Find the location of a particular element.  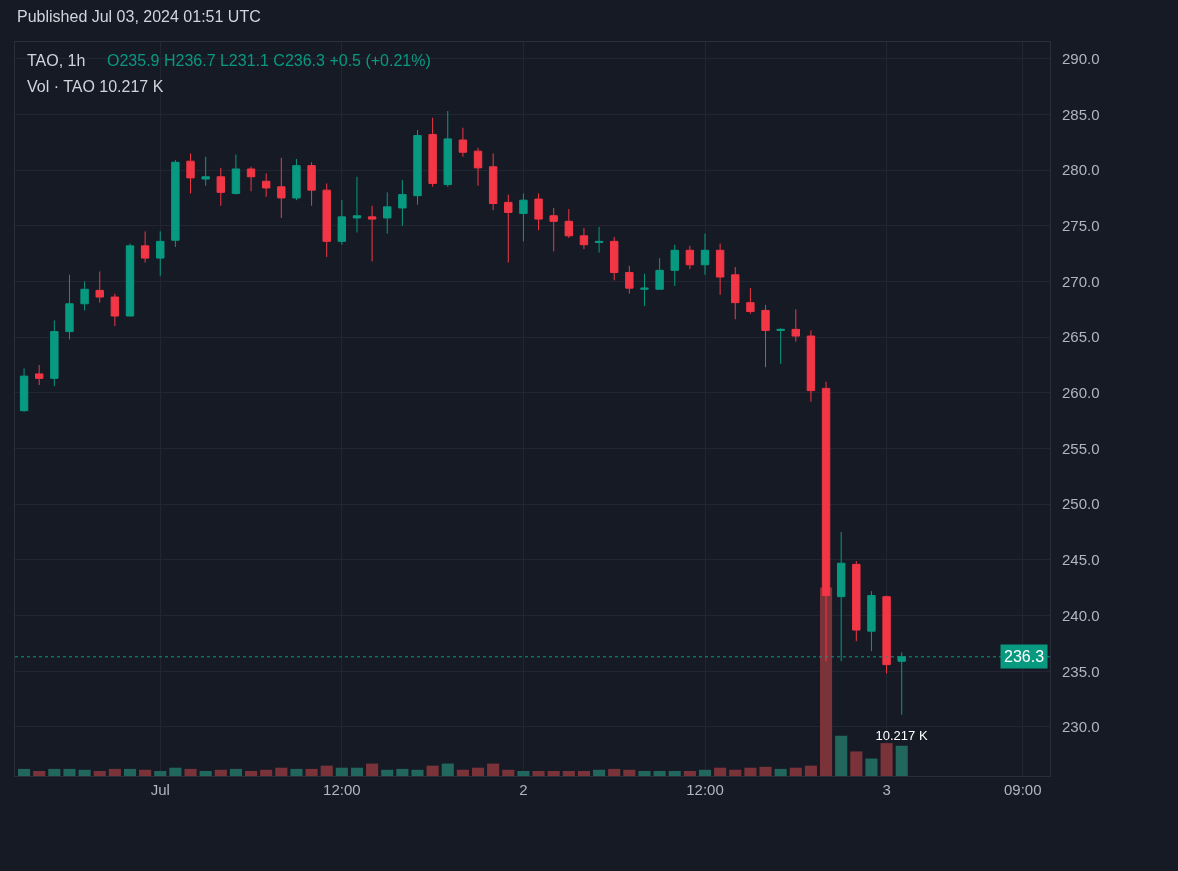

x-tick-label: Jul is located at coordinates (160, 789).